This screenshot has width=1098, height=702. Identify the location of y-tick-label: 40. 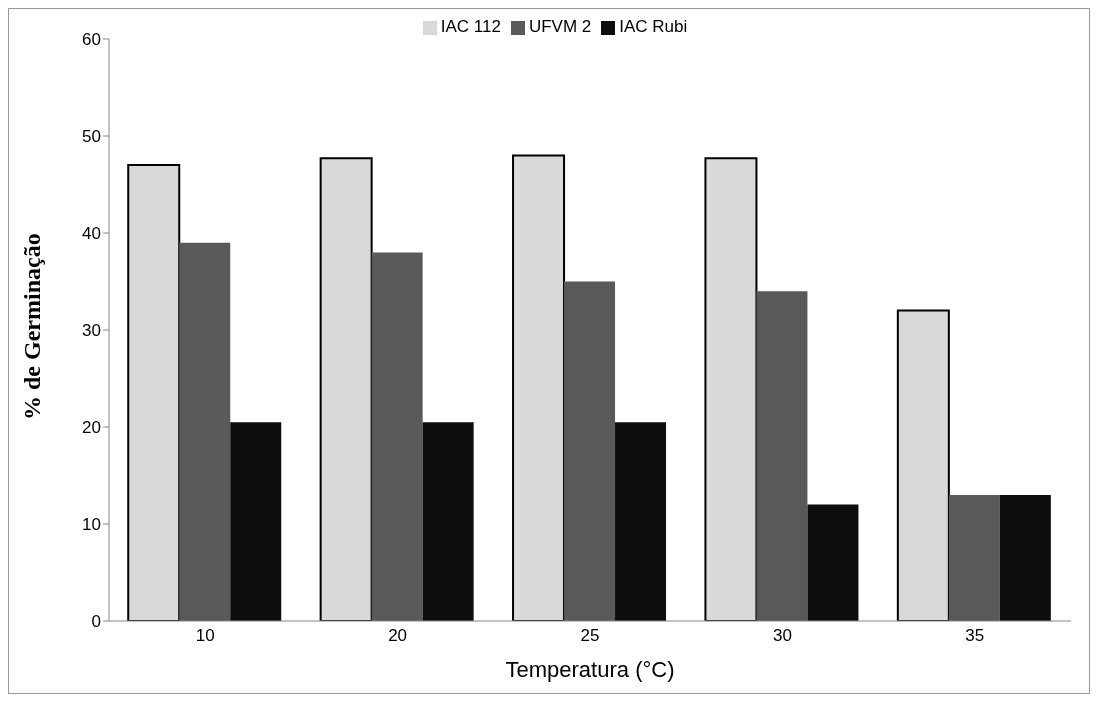
(91, 234).